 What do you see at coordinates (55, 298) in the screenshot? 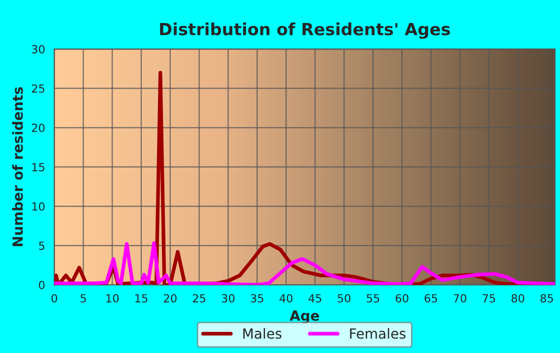
I see `x-tick-label: 0` at bounding box center [55, 298].